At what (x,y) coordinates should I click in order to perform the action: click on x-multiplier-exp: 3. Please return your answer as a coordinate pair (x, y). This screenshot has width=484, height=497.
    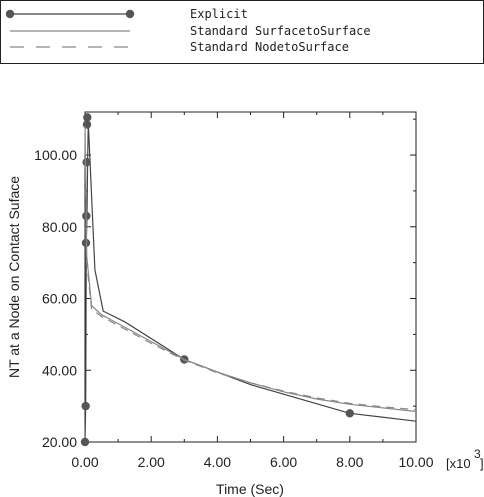
    Looking at the image, I should click on (477, 454).